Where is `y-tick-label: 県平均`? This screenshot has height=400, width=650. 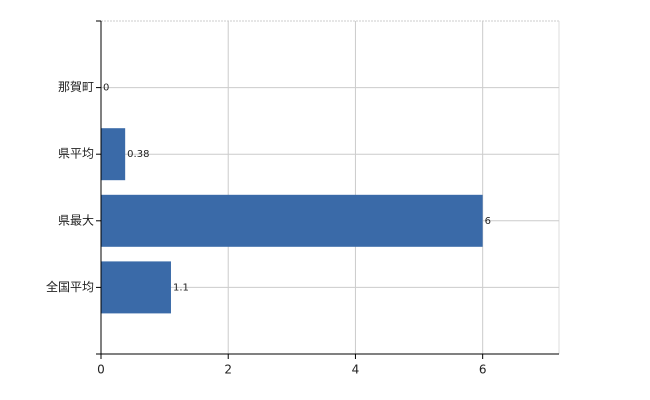 y-tick-label: 県平均 is located at coordinates (76, 154).